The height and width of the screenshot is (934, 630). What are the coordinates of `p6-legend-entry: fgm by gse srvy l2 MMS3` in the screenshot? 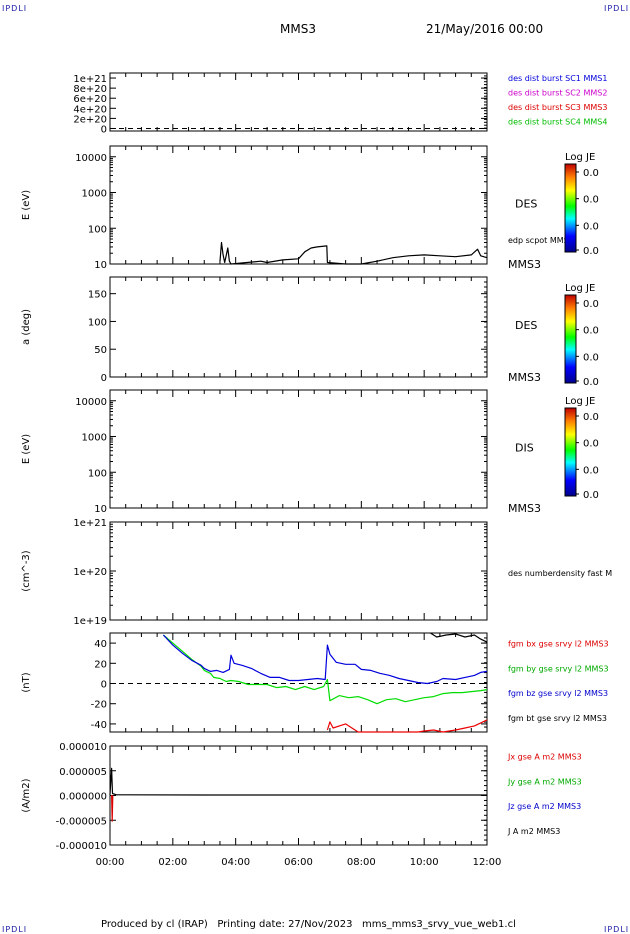 It's located at (558, 668).